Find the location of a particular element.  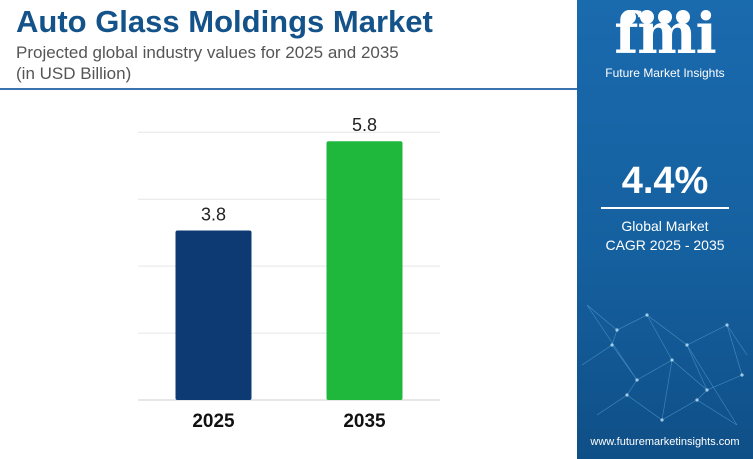

header-divider is located at coordinates (288, 89).